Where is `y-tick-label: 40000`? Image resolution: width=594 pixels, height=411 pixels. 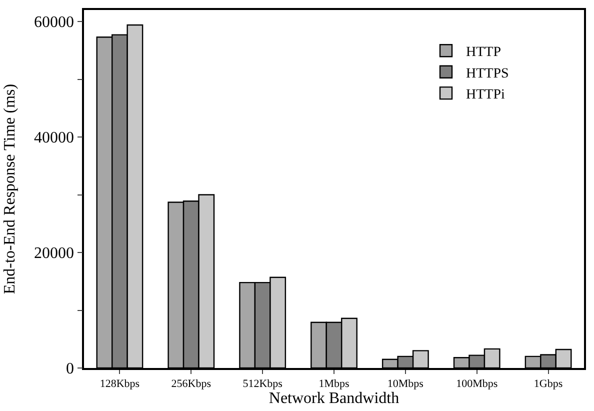
y-tick-label: 40000 is located at coordinates (54, 138).